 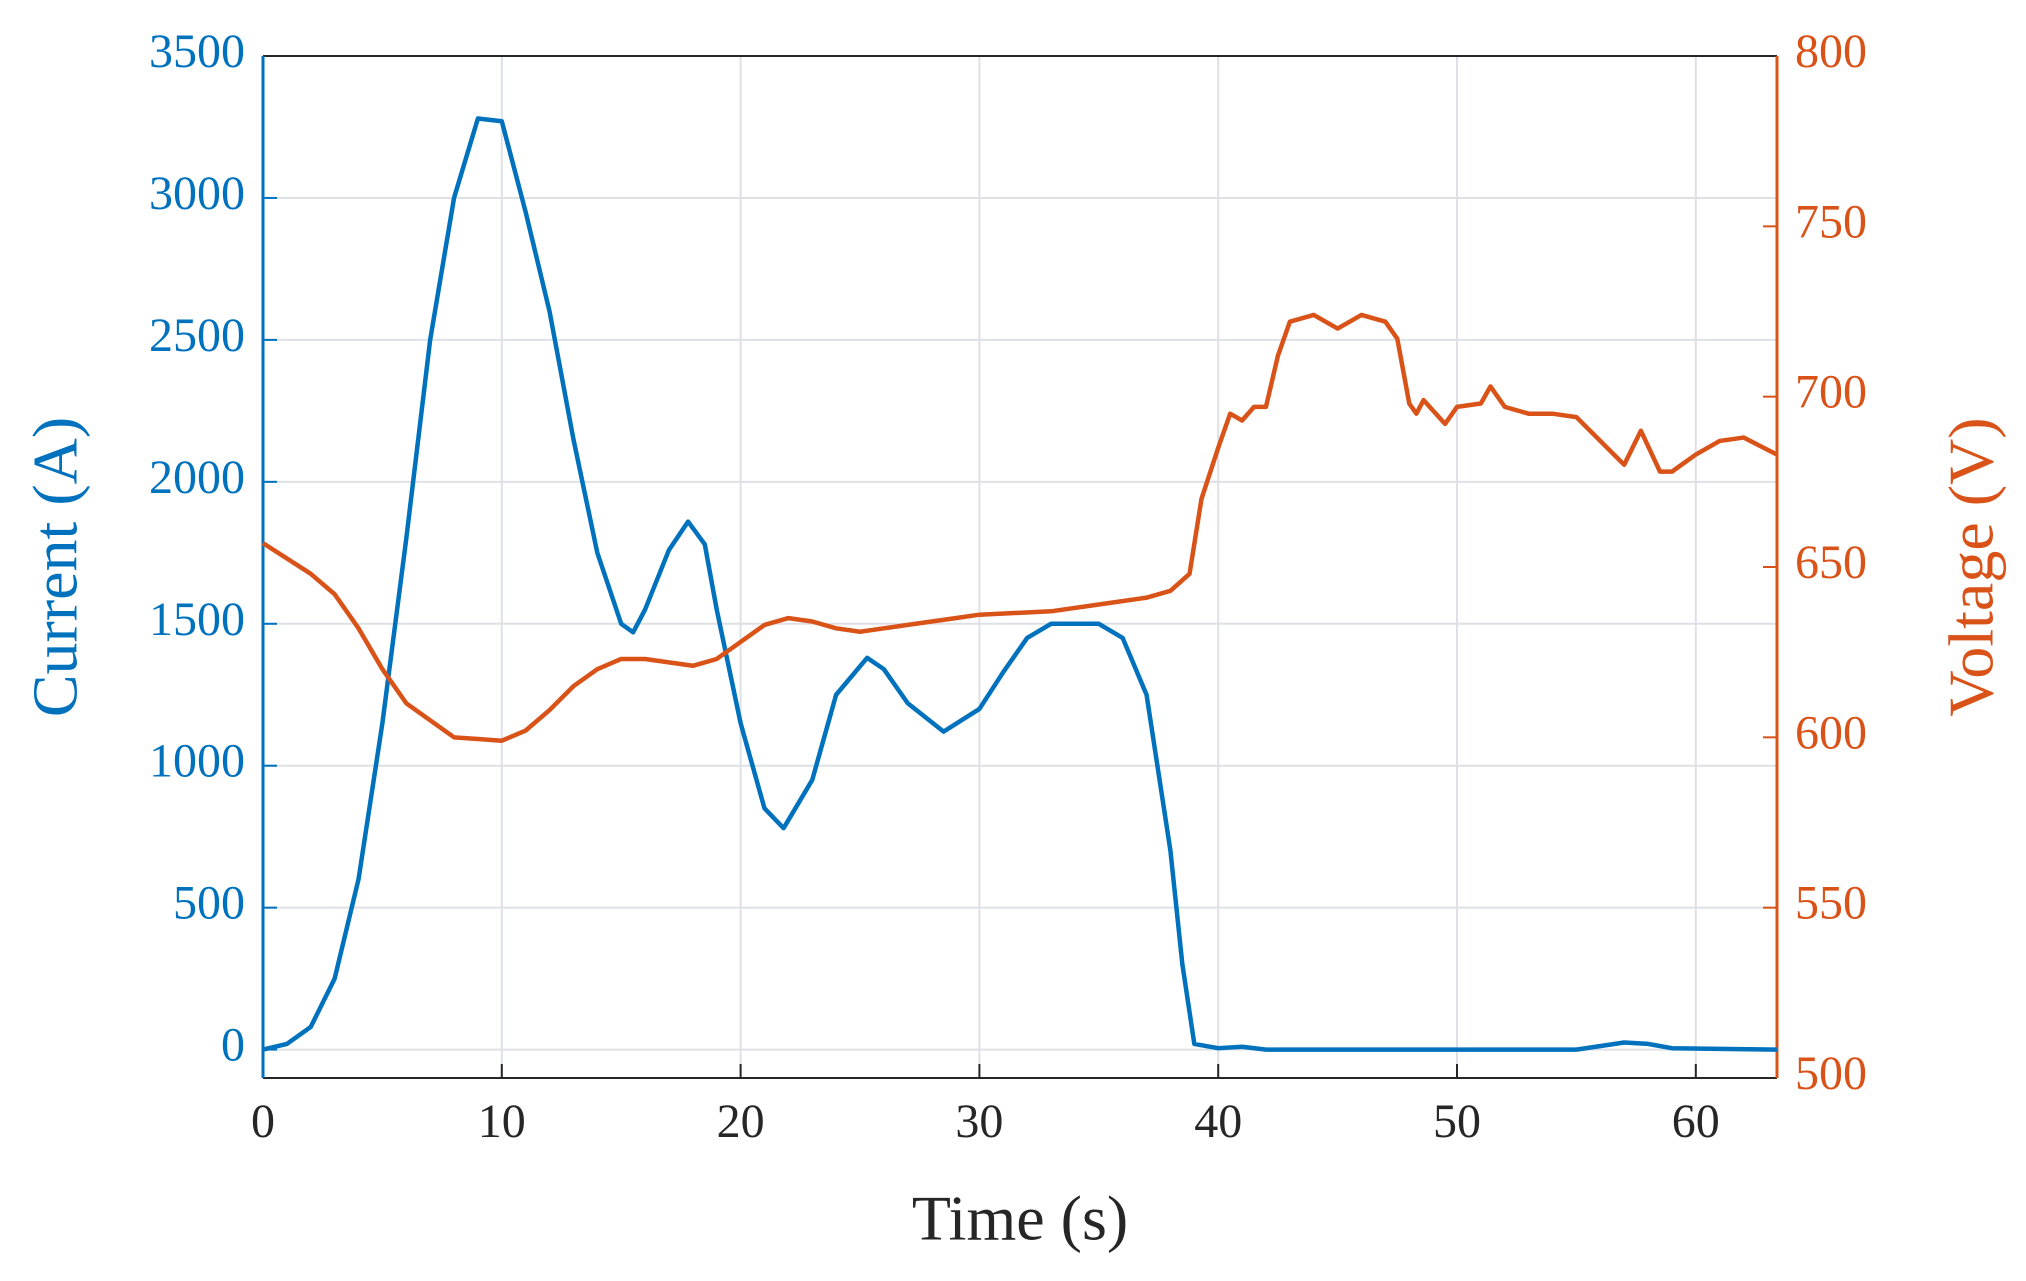 I want to click on y2-tick-label: 600, so click(x=1831, y=732).